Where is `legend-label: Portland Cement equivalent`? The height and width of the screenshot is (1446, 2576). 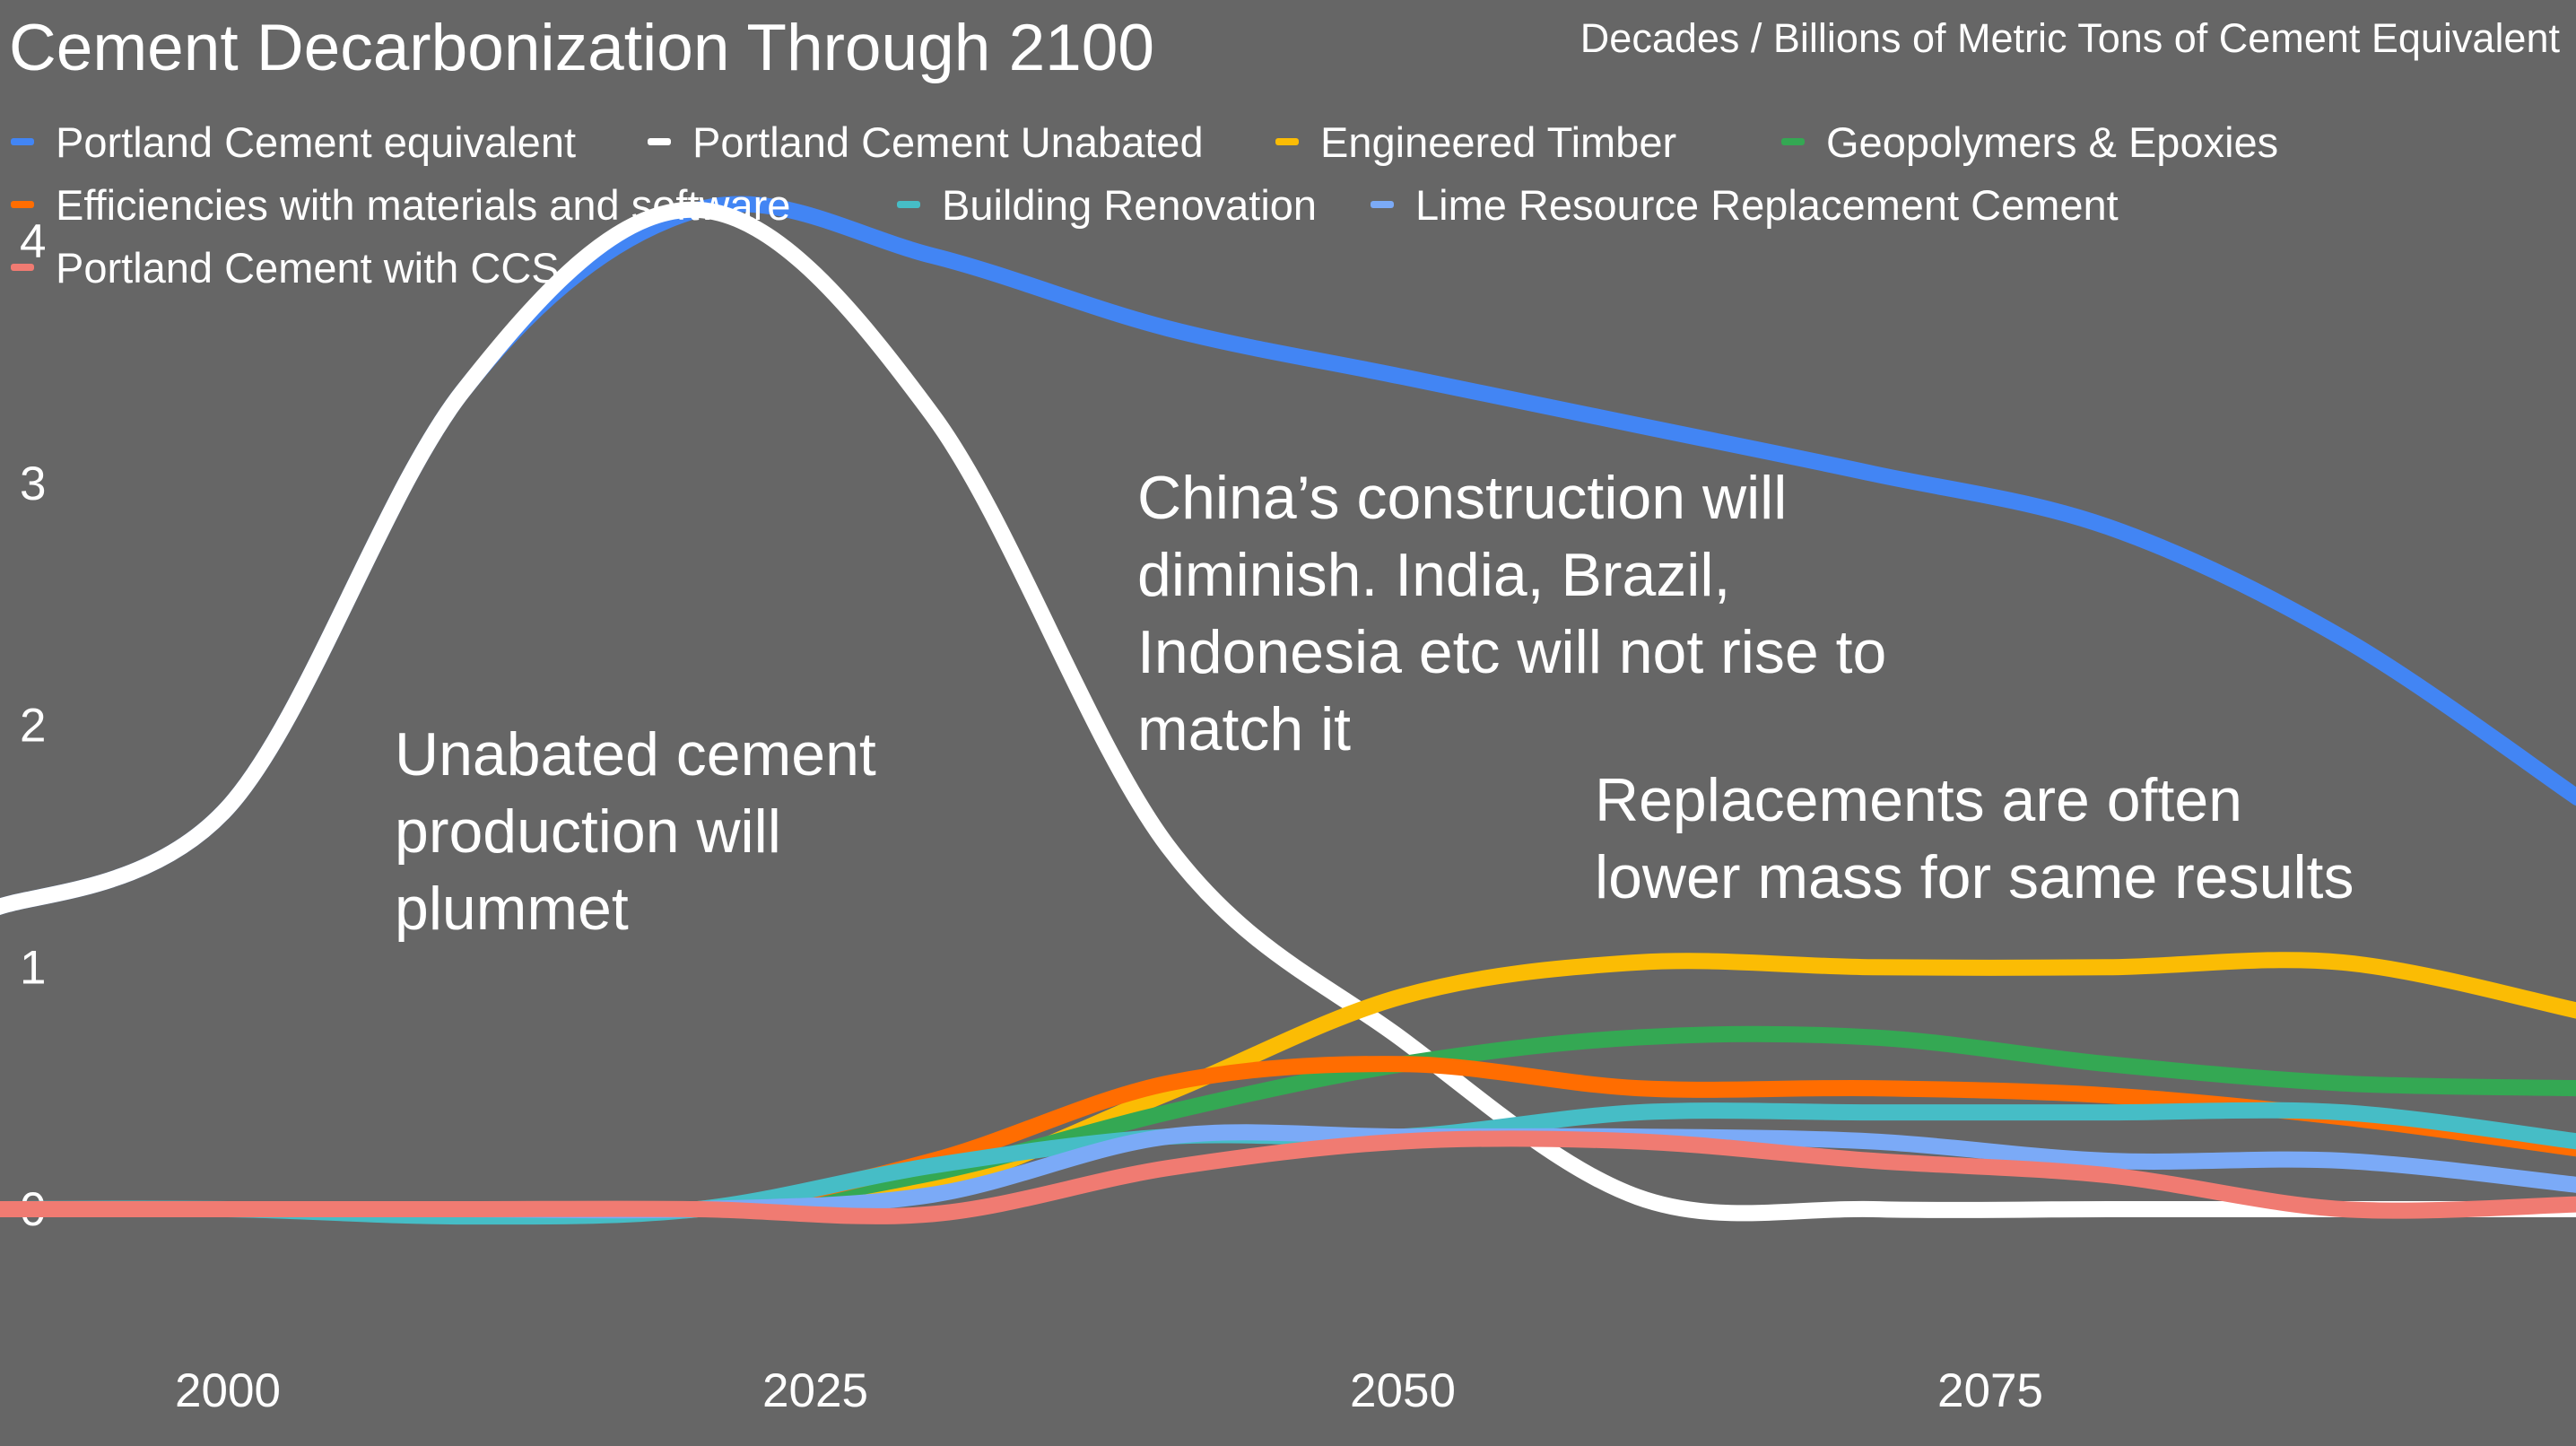 legend-label: Portland Cement equivalent is located at coordinates (316, 142).